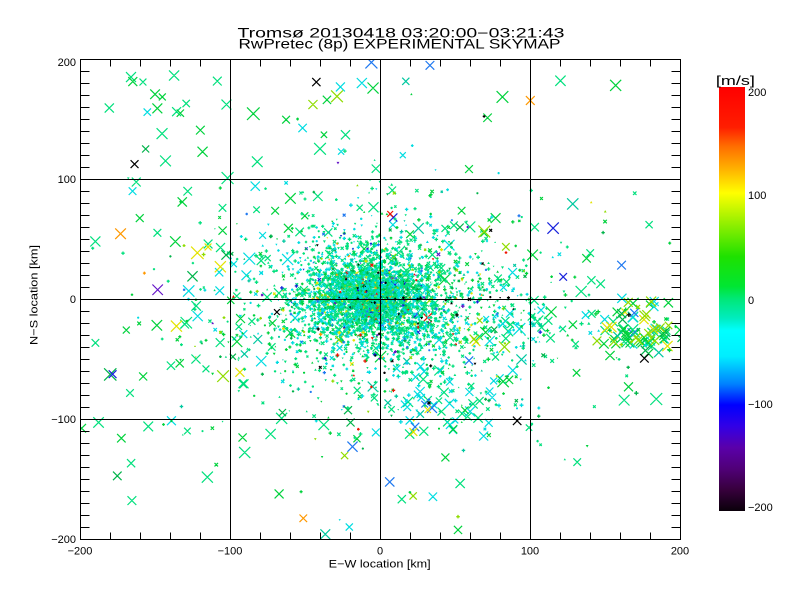 This screenshot has height=600, width=800. Describe the element at coordinates (400, 44) in the screenshot. I see `svg-text:RwPretec (8p) EXPERIMENTAL SKY: RwPretec (8p) EXPERIMENTAL SKYMAP` at that location.